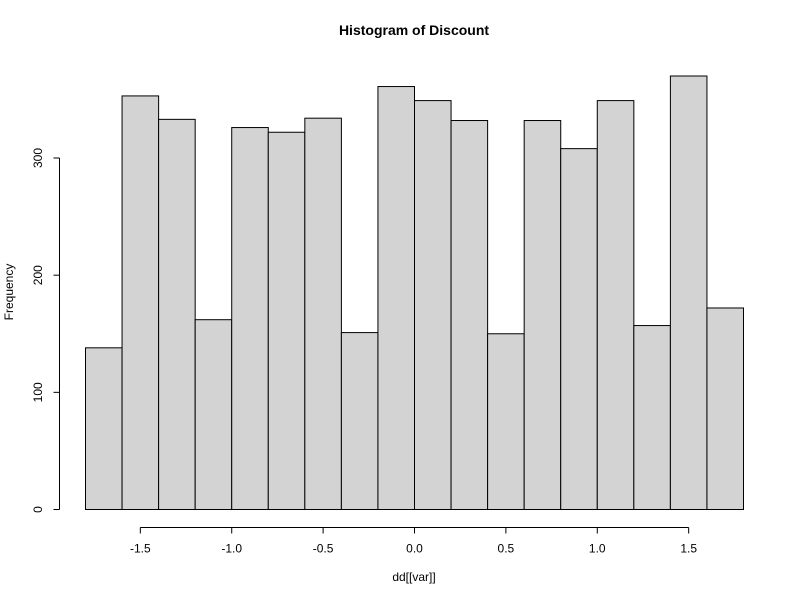 The image size is (800, 600). Describe the element at coordinates (414, 30) in the screenshot. I see `chart-title: Histogram of Discount` at that location.